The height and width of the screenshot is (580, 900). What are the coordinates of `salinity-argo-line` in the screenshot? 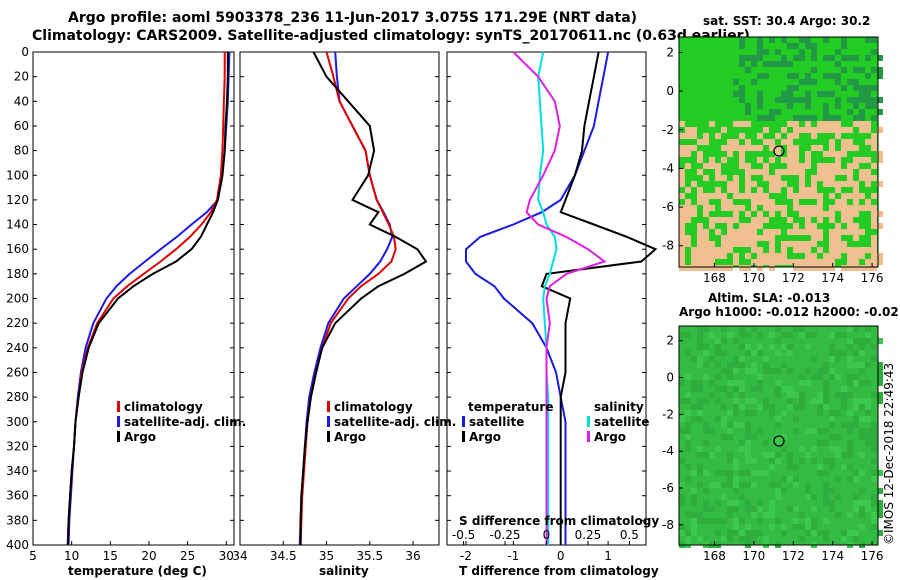 It's located at (363, 298).